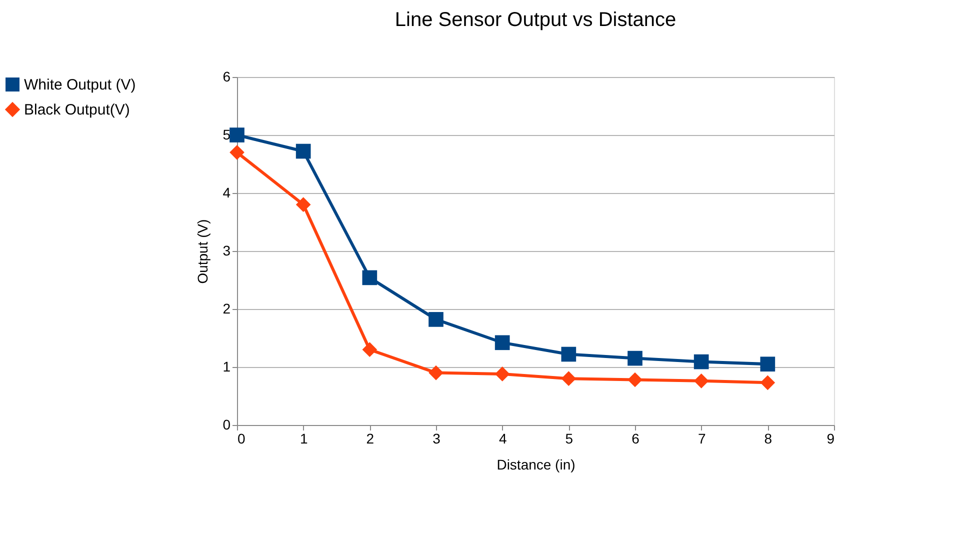 The height and width of the screenshot is (533, 954). What do you see at coordinates (226, 76) in the screenshot?
I see `y-tick-label: 6` at bounding box center [226, 76].